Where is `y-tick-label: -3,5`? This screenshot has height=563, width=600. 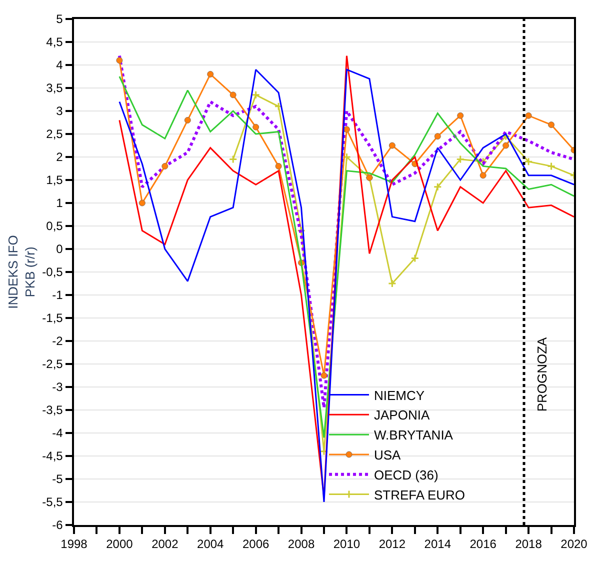 y-tick-label: -3,5 is located at coordinates (53, 410).